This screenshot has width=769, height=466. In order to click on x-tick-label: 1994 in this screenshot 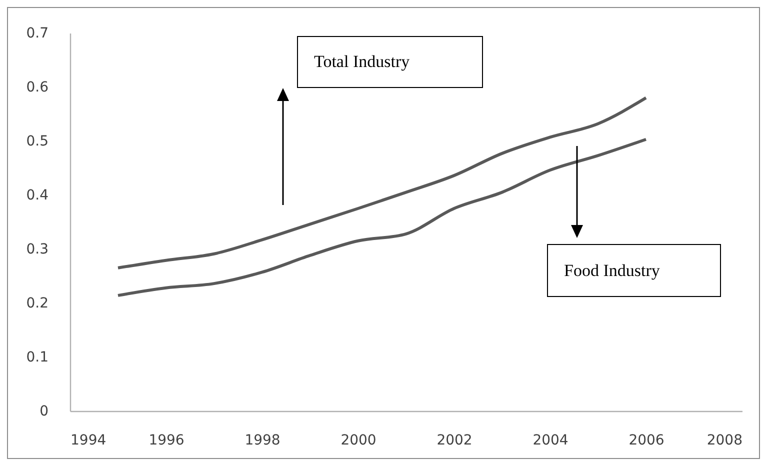, I will do `click(88, 440)`.